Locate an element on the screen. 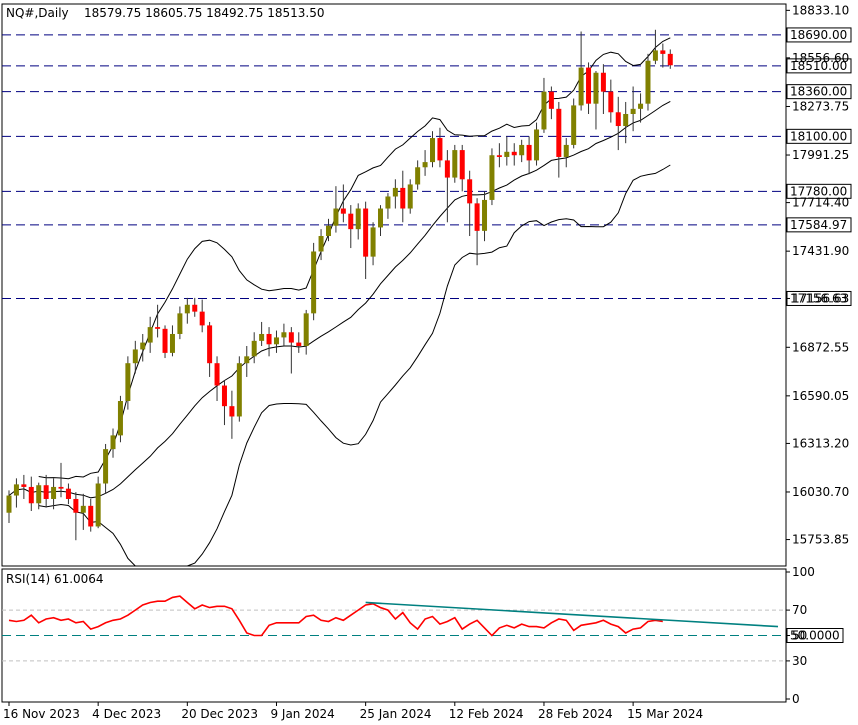 Image resolution: width=858 pixels, height=725 pixels. rsi-trend-line is located at coordinates (572, 614).